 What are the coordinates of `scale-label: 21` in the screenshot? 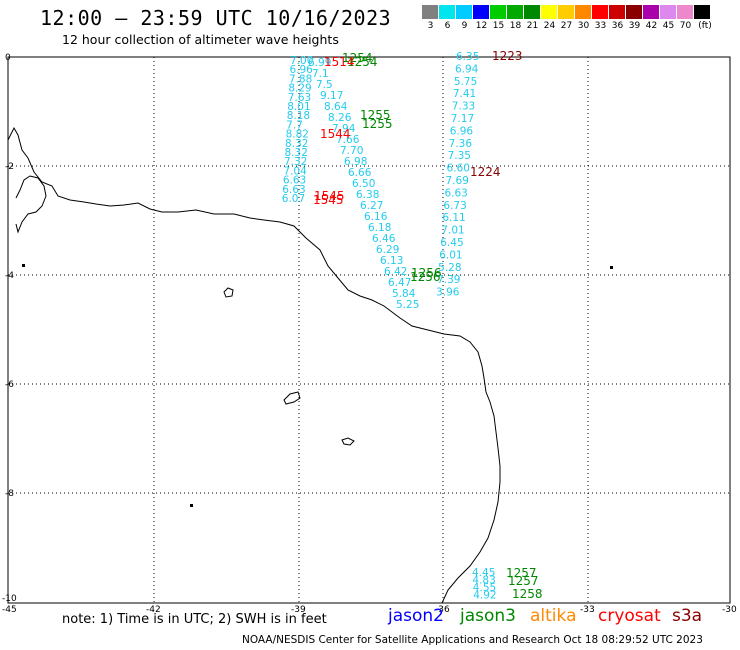 It's located at (532, 26).